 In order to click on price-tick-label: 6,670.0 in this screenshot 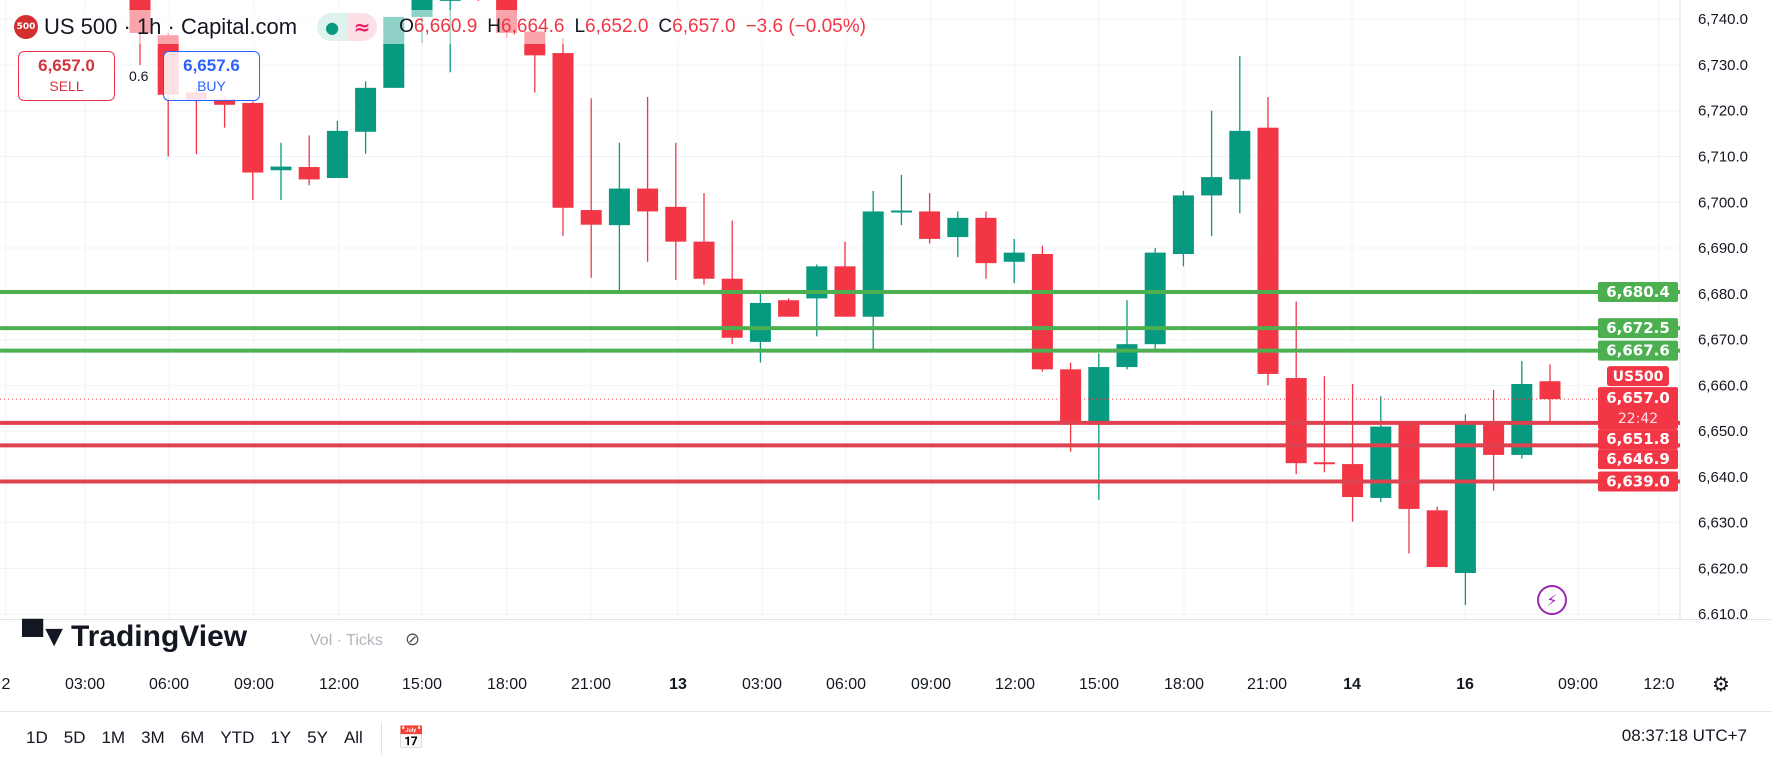, I will do `click(1723, 340)`.